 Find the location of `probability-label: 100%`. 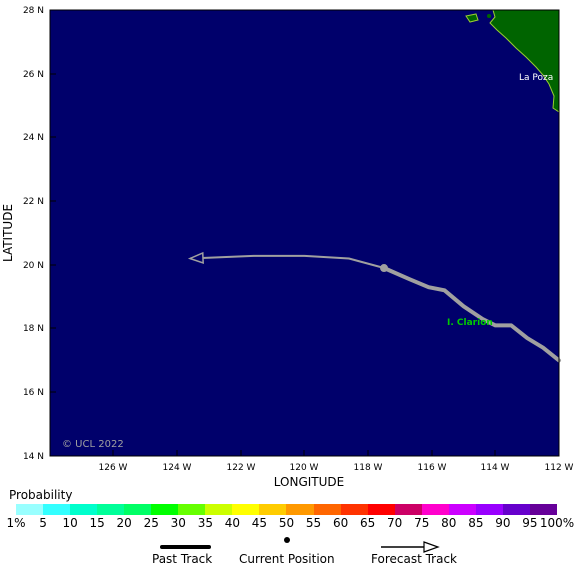

probability-label: 100% is located at coordinates (557, 523).